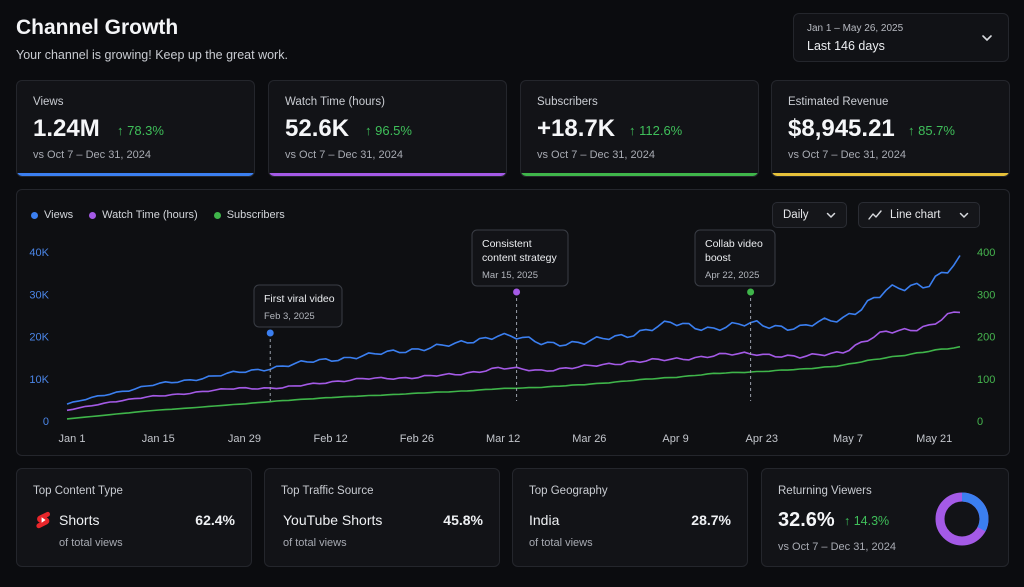  Describe the element at coordinates (934, 439) in the screenshot. I see `x-tick-label: May 21` at that location.